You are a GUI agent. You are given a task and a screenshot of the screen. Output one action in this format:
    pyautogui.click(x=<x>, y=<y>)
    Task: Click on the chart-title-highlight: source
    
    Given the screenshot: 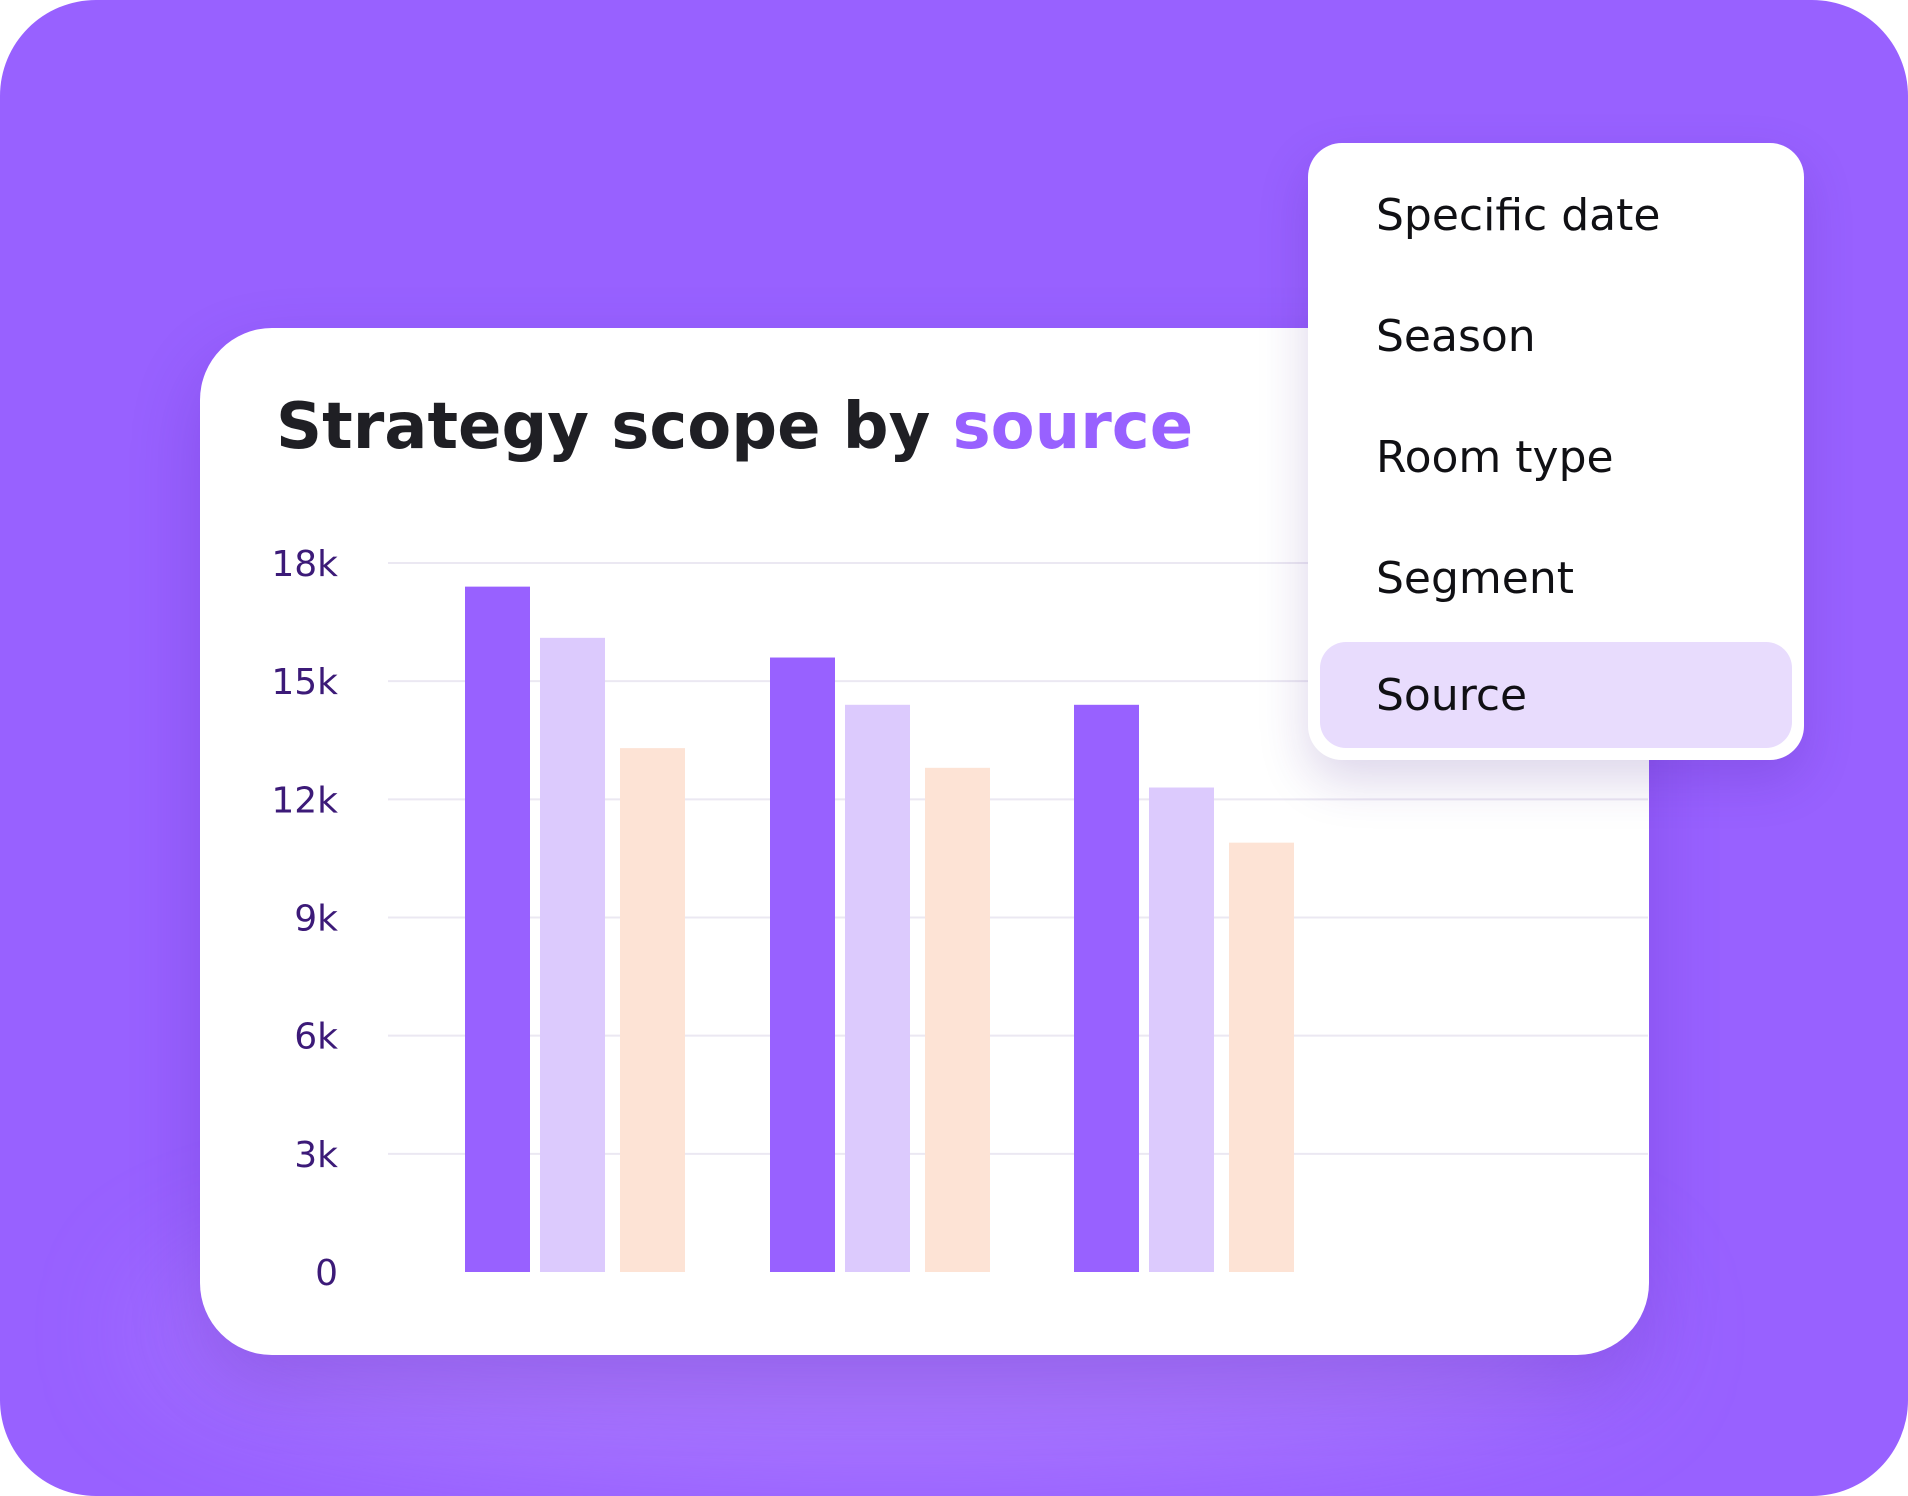 What is the action you would take?
    pyautogui.click(x=1073, y=427)
    